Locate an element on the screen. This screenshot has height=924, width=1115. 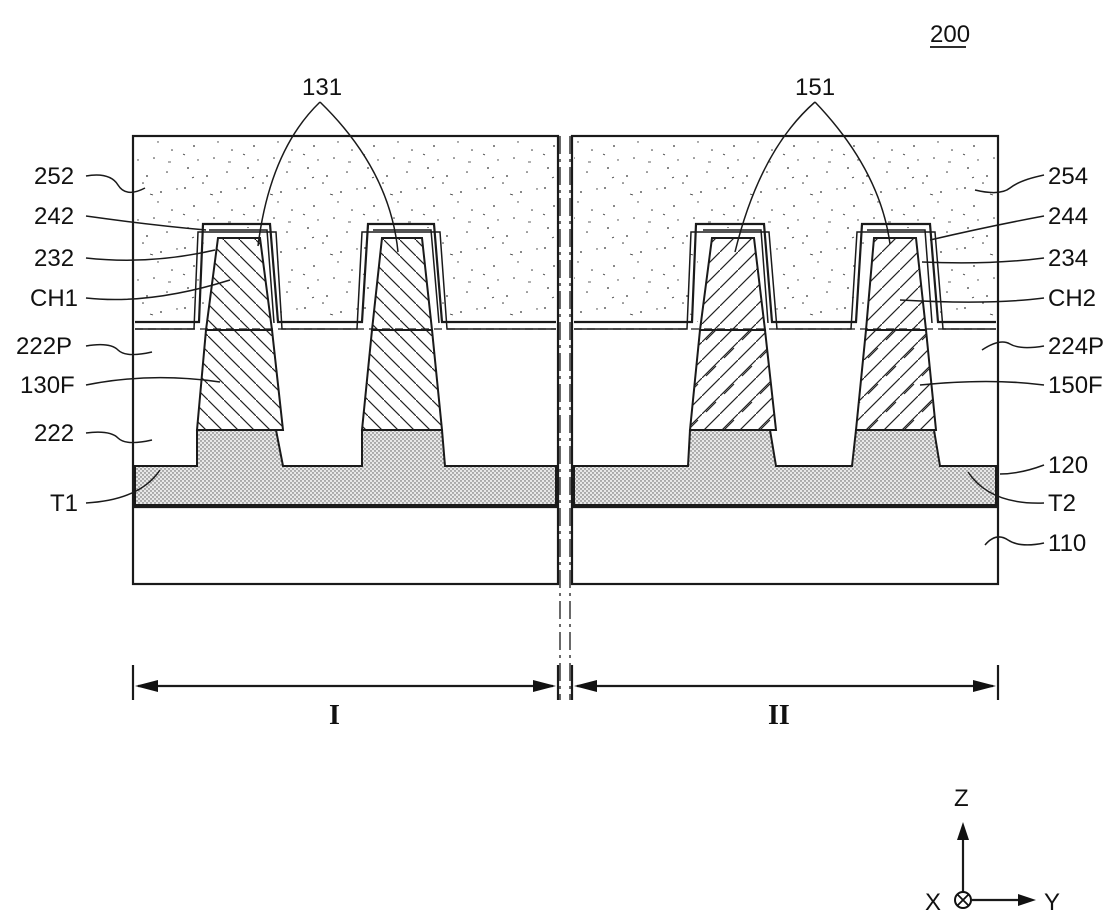
axis-label-y: Y is located at coordinates (1052, 902).